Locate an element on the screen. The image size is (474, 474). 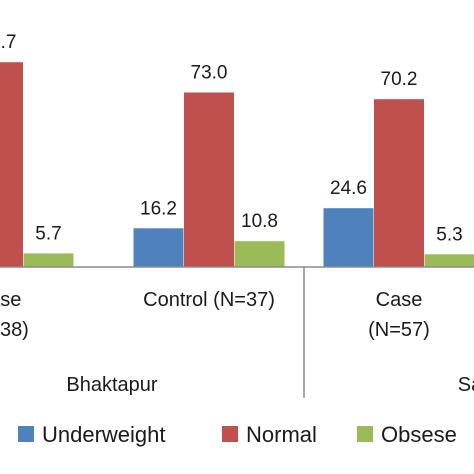
data-label-normal-1: 73.0 is located at coordinates (209, 73).